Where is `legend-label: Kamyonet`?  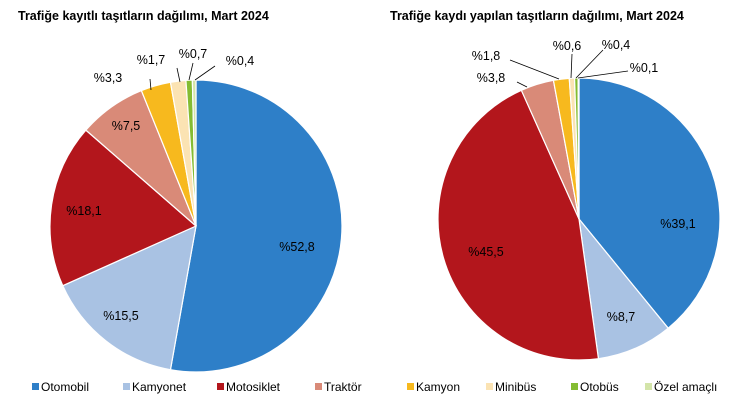 legend-label: Kamyonet is located at coordinates (159, 387).